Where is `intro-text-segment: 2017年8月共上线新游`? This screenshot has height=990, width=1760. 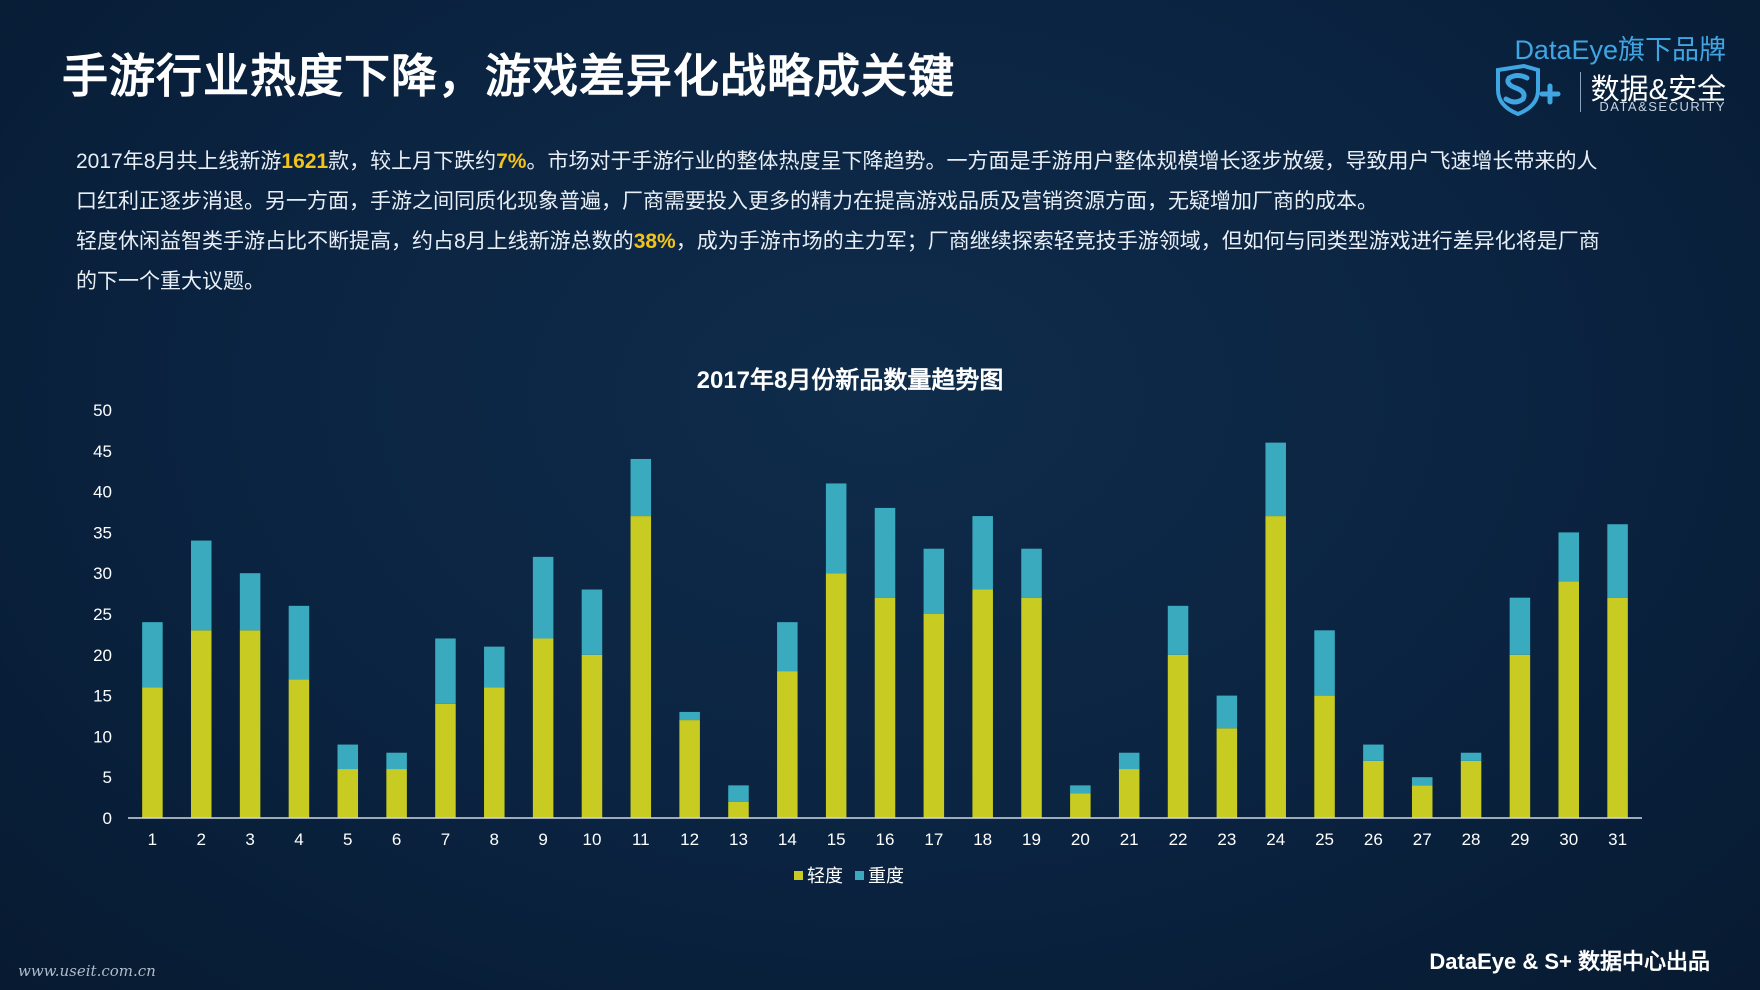 intro-text-segment: 2017年8月共上线新游 is located at coordinates (179, 161).